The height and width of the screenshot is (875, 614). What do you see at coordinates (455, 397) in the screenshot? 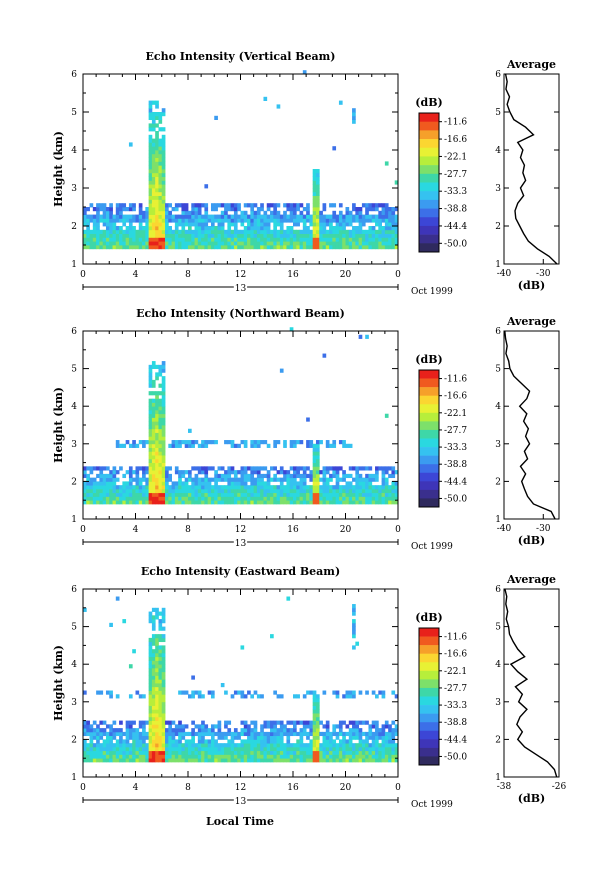
I see `colorbar-label: -16.6` at bounding box center [455, 397].